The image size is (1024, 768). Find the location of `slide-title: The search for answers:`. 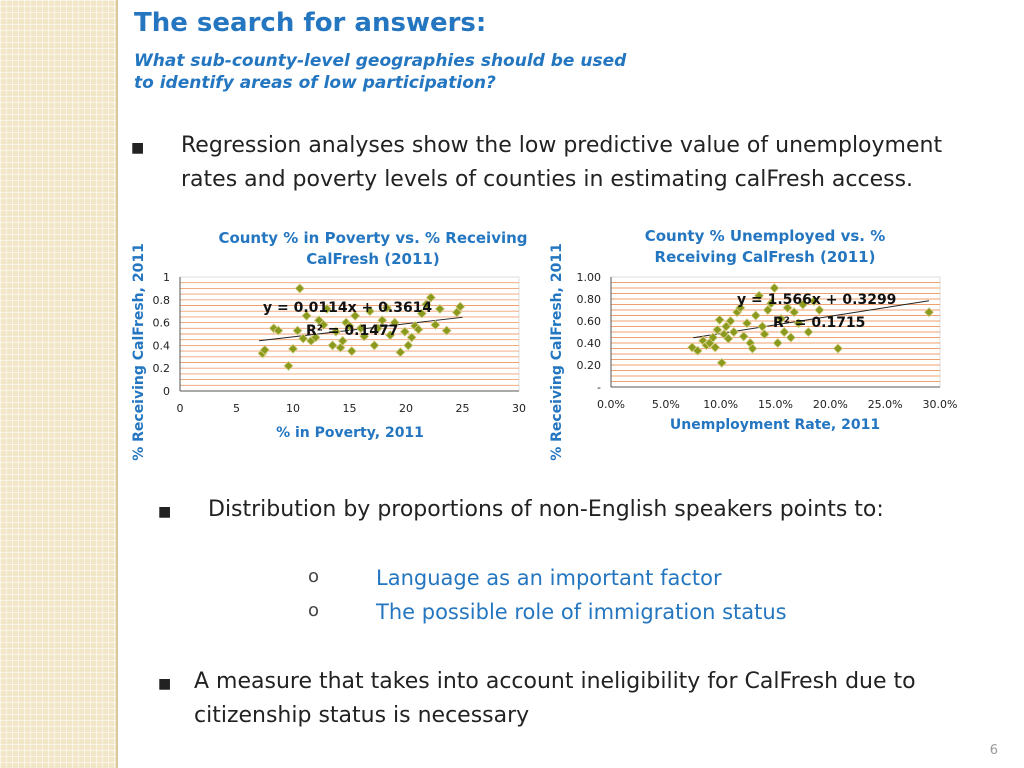

slide-title: The search for answers: is located at coordinates (310, 23).